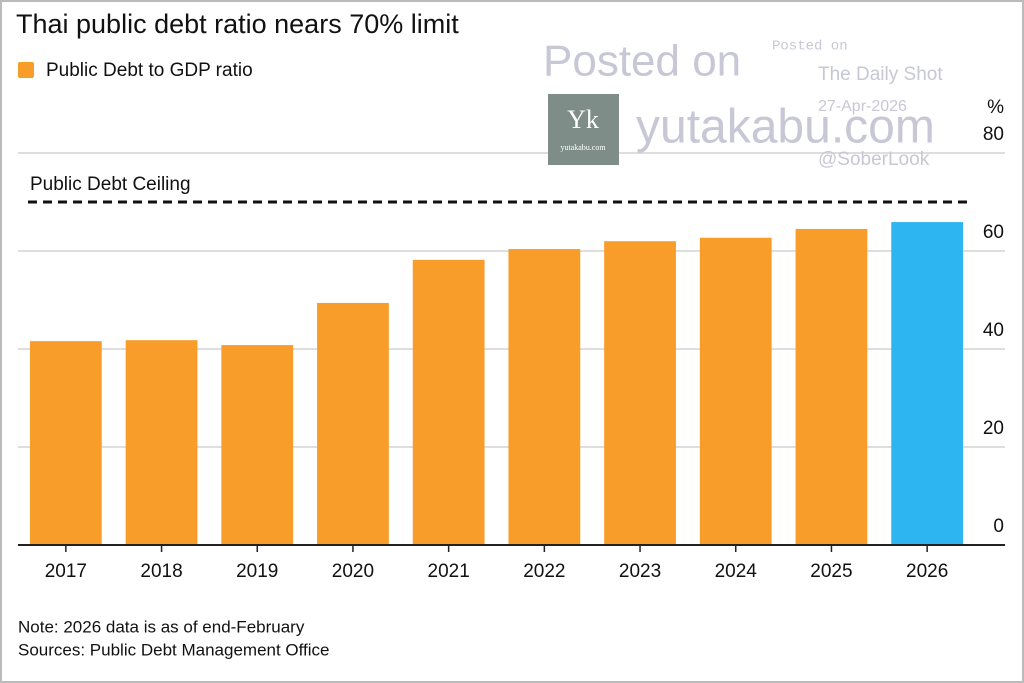 The width and height of the screenshot is (1024, 683). What do you see at coordinates (544, 571) in the screenshot?
I see `x-tick-label: 2022` at bounding box center [544, 571].